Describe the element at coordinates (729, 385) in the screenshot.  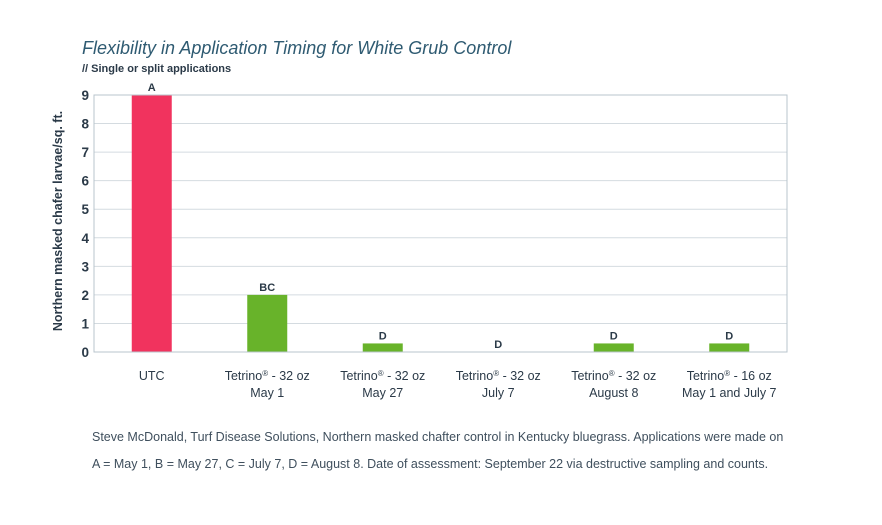
I see `x-tick-label: Tetrino® - 16 oz May 1 and July 7` at that location.